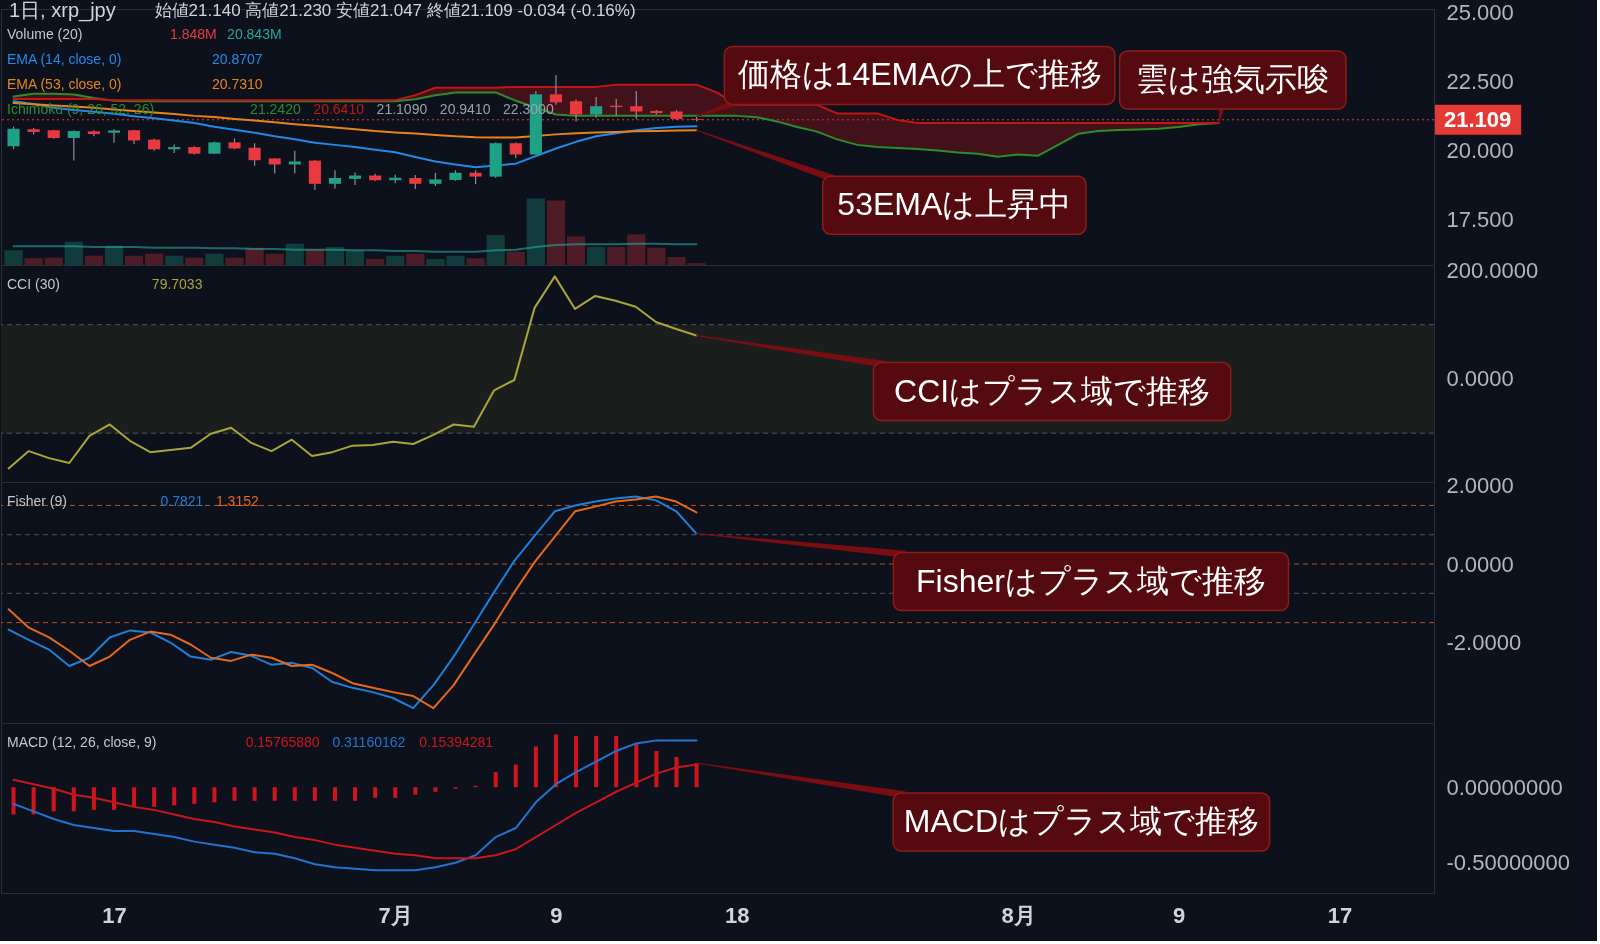 The width and height of the screenshot is (1600, 944). What do you see at coordinates (37, 501) in the screenshot?
I see `text: Fisher (9)` at bounding box center [37, 501].